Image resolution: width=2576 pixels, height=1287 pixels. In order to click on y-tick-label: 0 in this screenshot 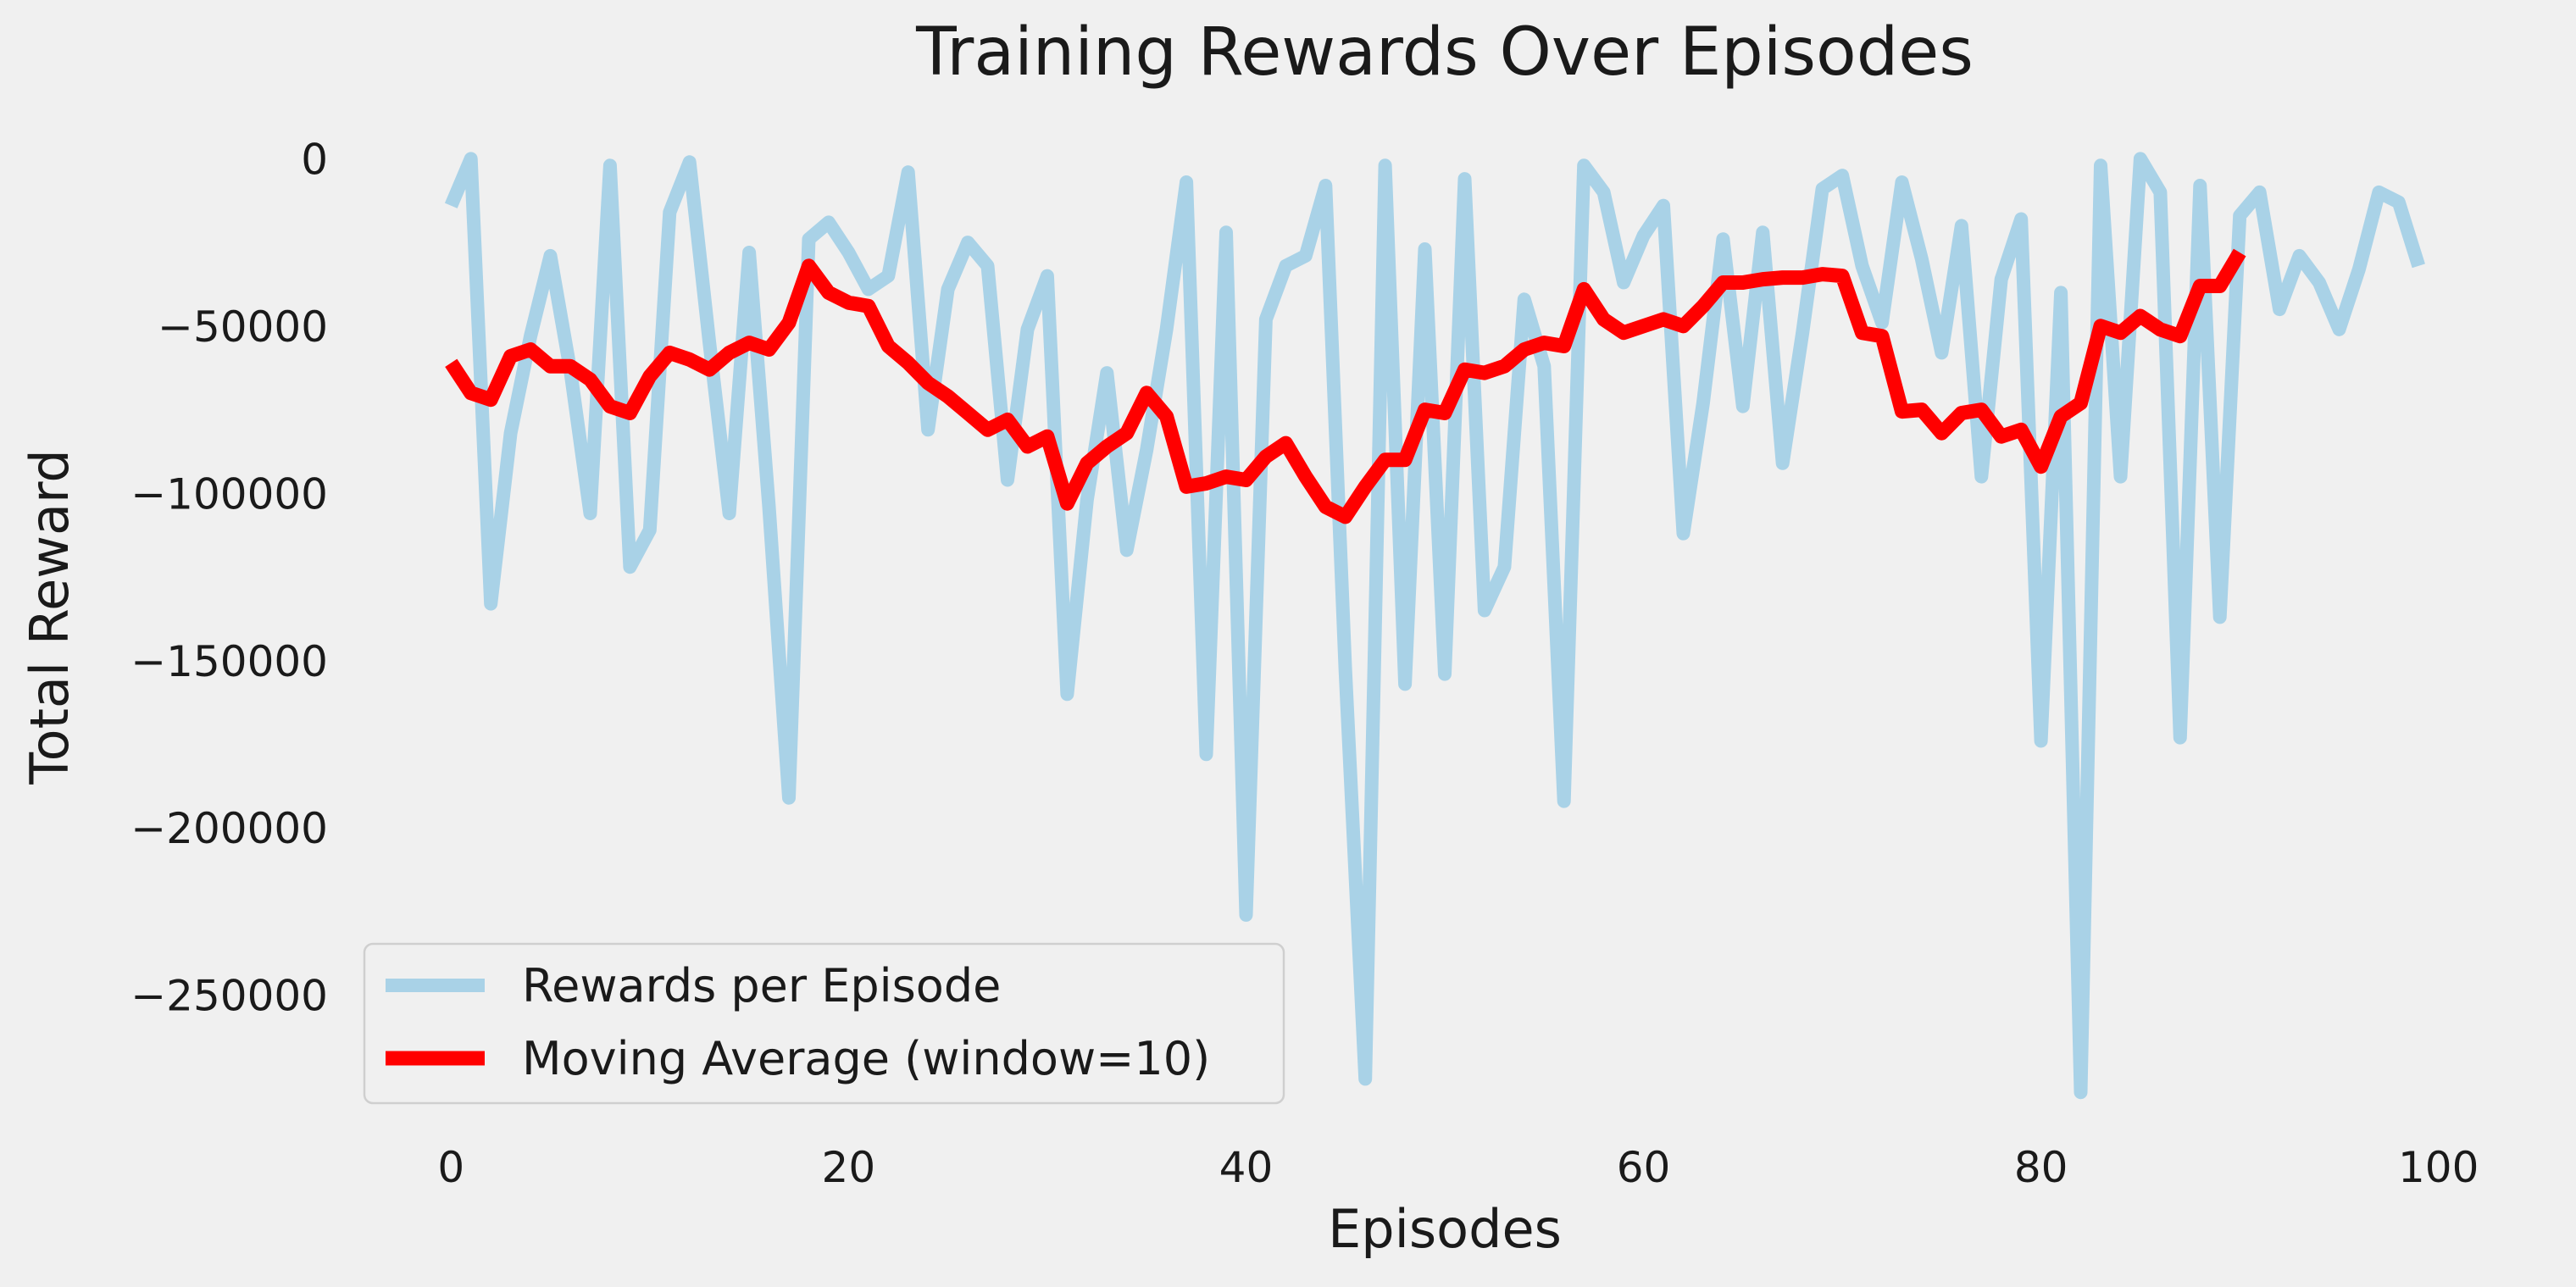, I will do `click(314, 159)`.